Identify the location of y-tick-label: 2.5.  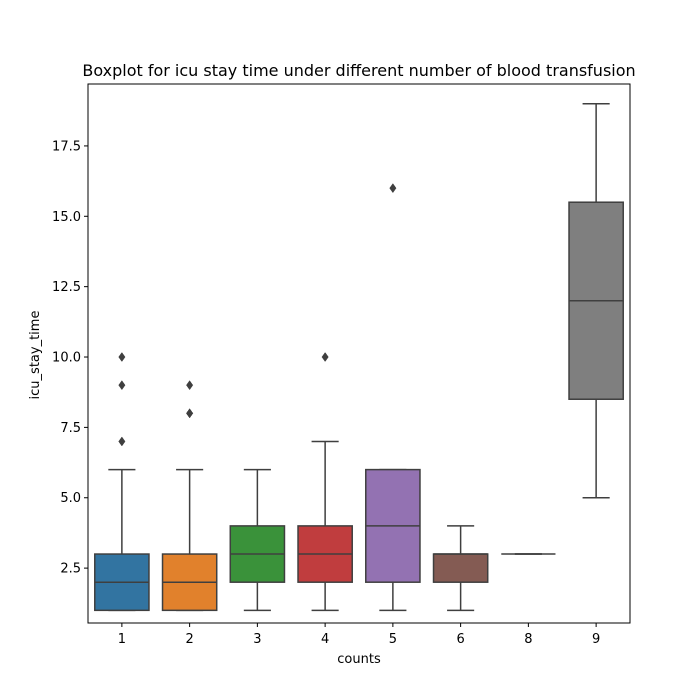
(70, 569).